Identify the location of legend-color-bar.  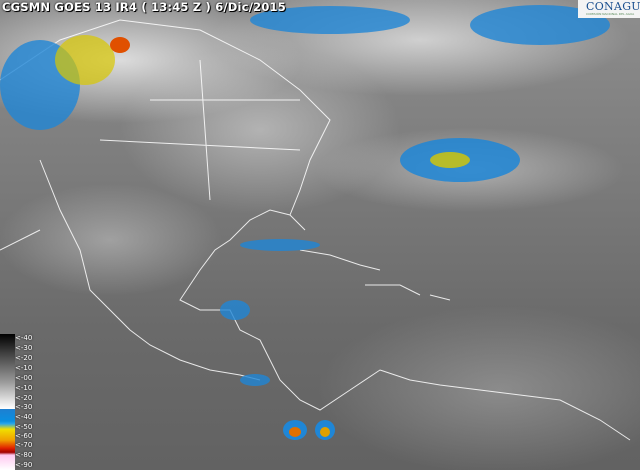
(7, 402).